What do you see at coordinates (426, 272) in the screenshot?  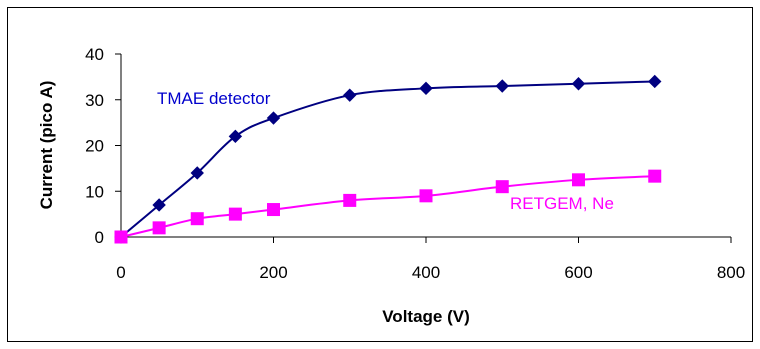 I see `x-tick-label: 400` at bounding box center [426, 272].